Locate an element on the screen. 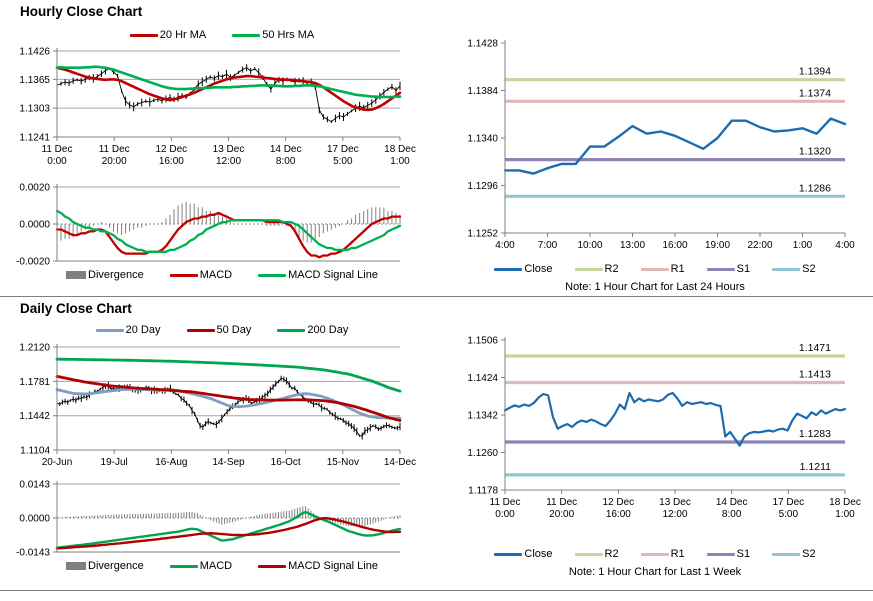 The width and height of the screenshot is (873, 601). svg-text: 1.1283 is located at coordinates (815, 434).